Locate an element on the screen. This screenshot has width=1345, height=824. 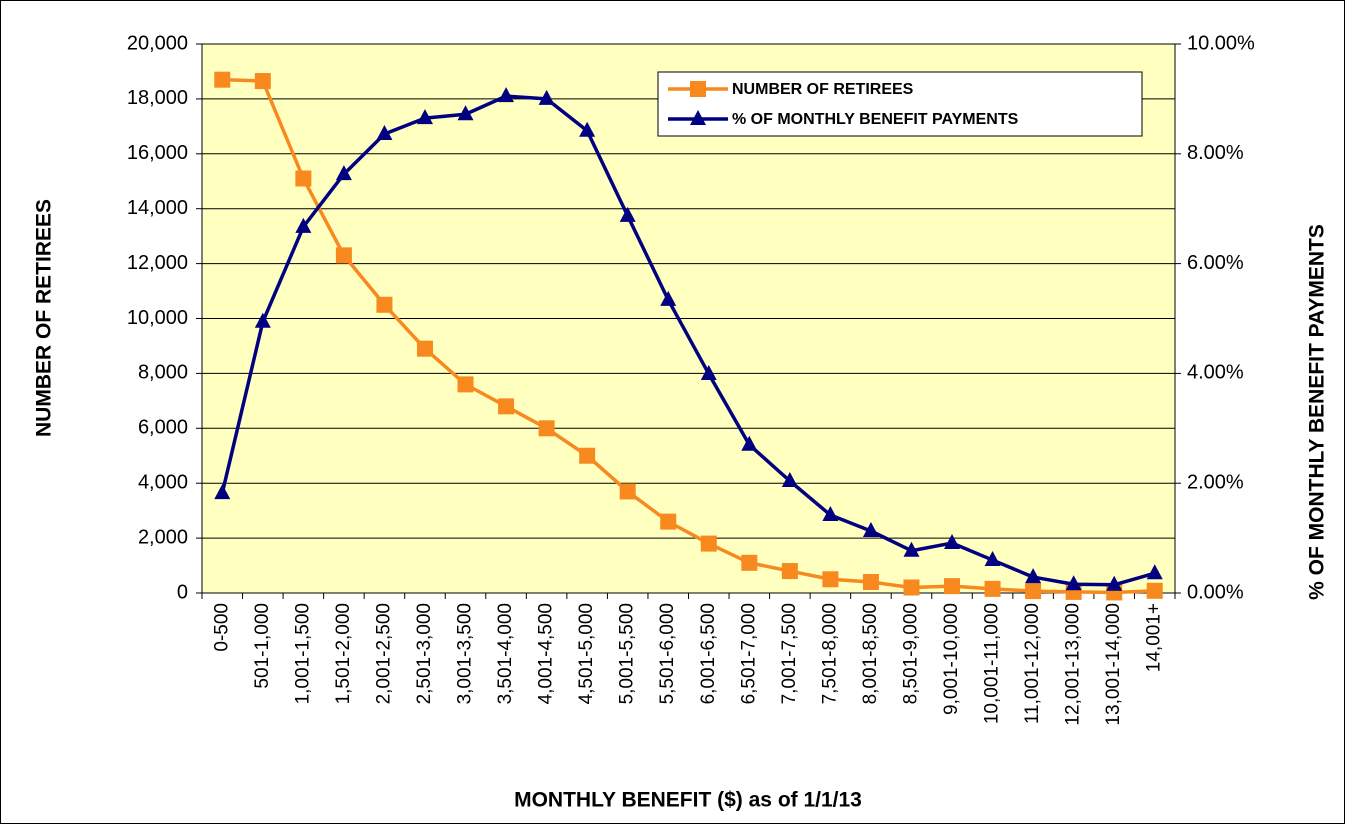
x-tick-label: 14,001+ is located at coordinates (1154, 637).